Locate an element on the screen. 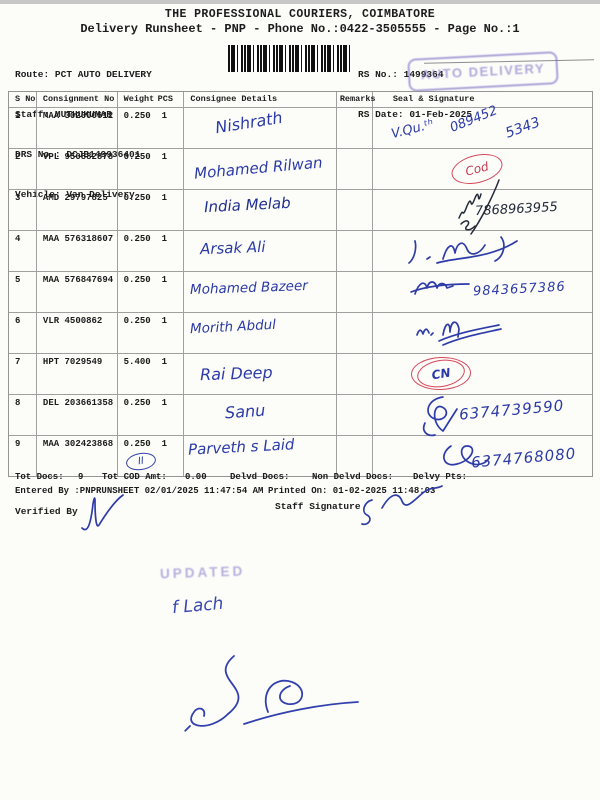 The image size is (600, 800). seal-cell: 6374739590 is located at coordinates (482, 416).